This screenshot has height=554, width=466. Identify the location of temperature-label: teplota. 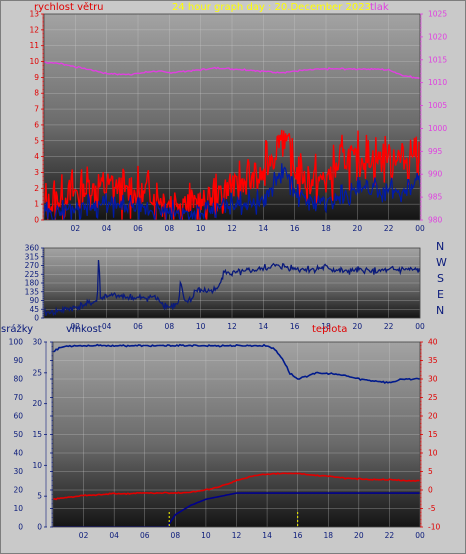
(329, 329).